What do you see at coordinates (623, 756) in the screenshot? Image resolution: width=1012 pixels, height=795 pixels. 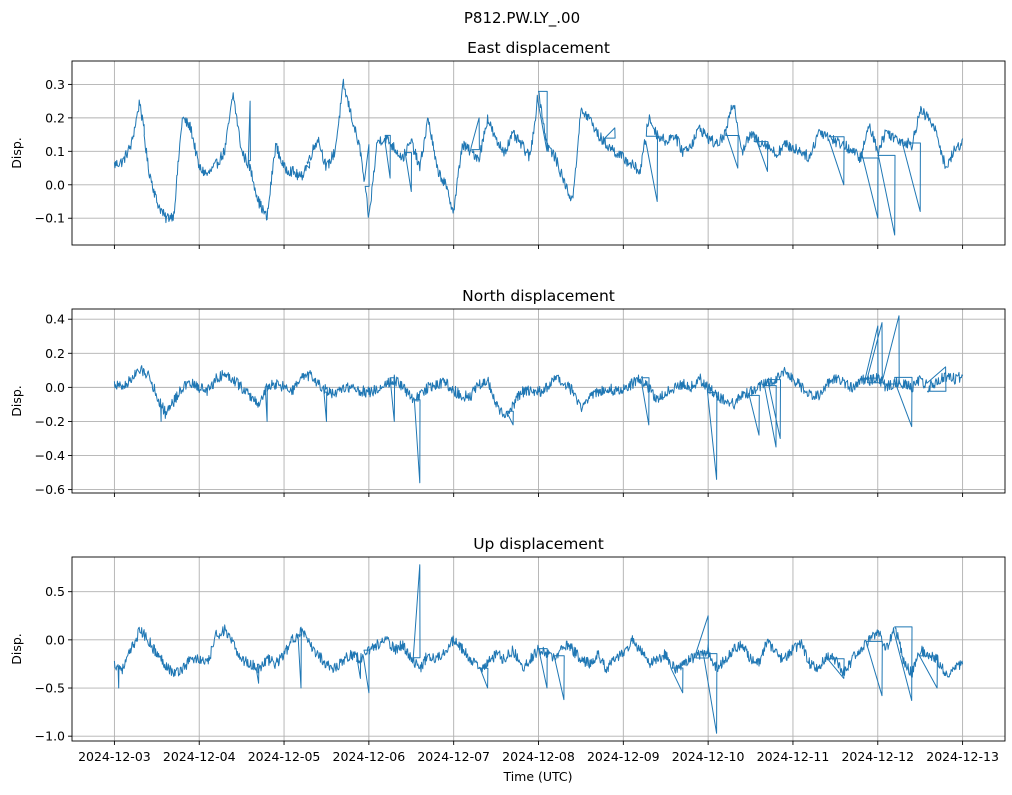 I see `x-tick-label: 2024-12-09` at bounding box center [623, 756].